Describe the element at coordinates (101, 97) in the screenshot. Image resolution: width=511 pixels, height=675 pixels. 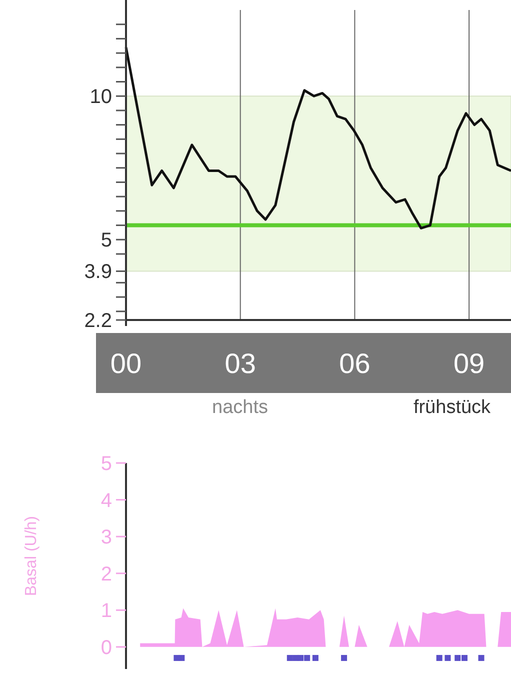
I see `y-tick-label: 10` at that location.